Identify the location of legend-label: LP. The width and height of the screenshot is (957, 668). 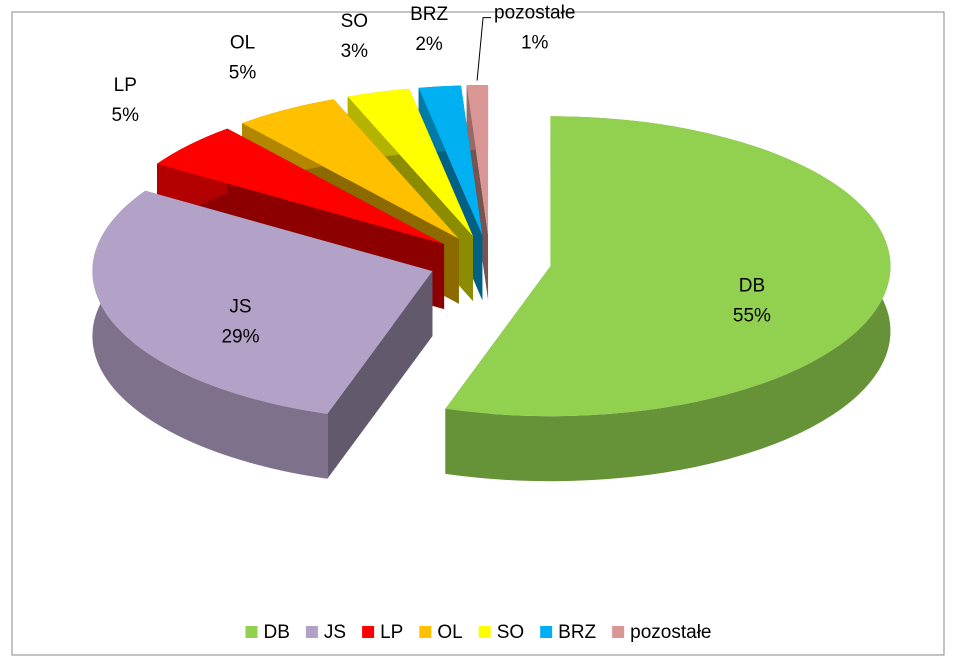
(391, 632).